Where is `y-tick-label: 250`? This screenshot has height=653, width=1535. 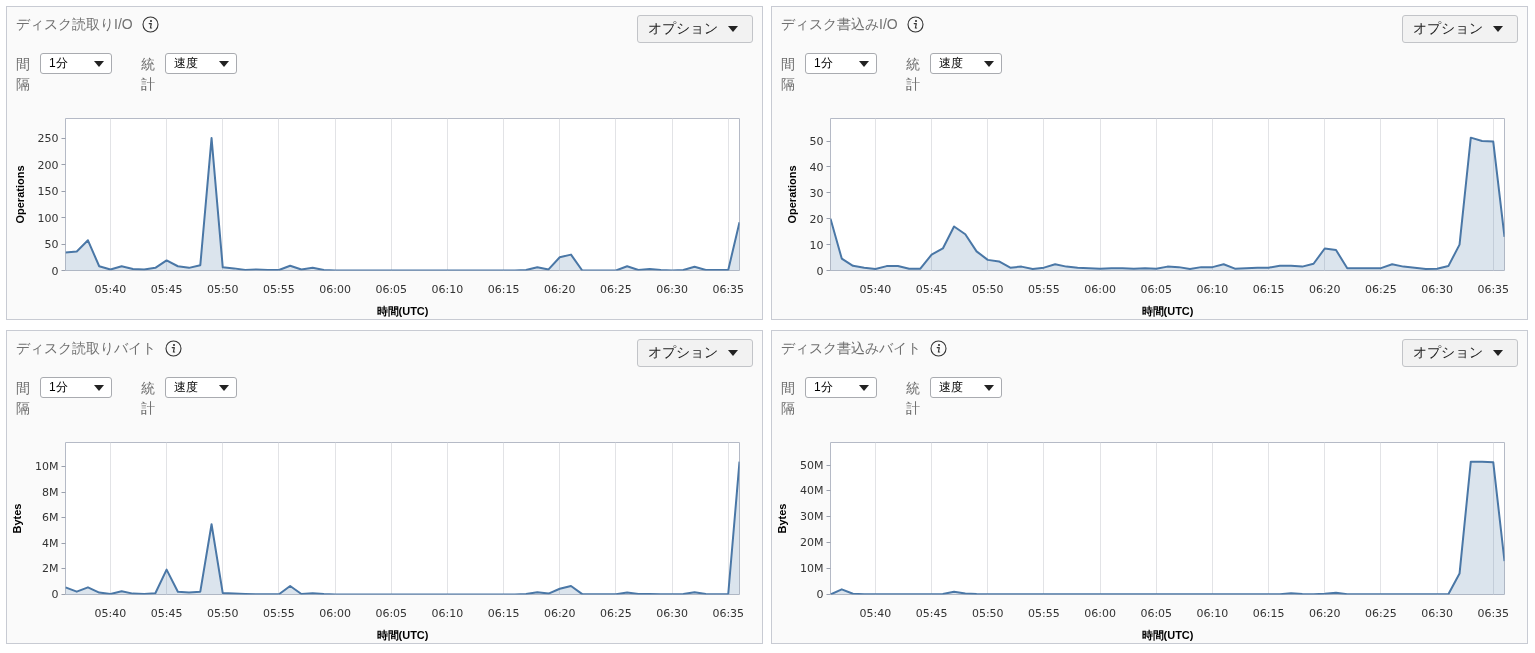 y-tick-label: 250 is located at coordinates (48, 139).